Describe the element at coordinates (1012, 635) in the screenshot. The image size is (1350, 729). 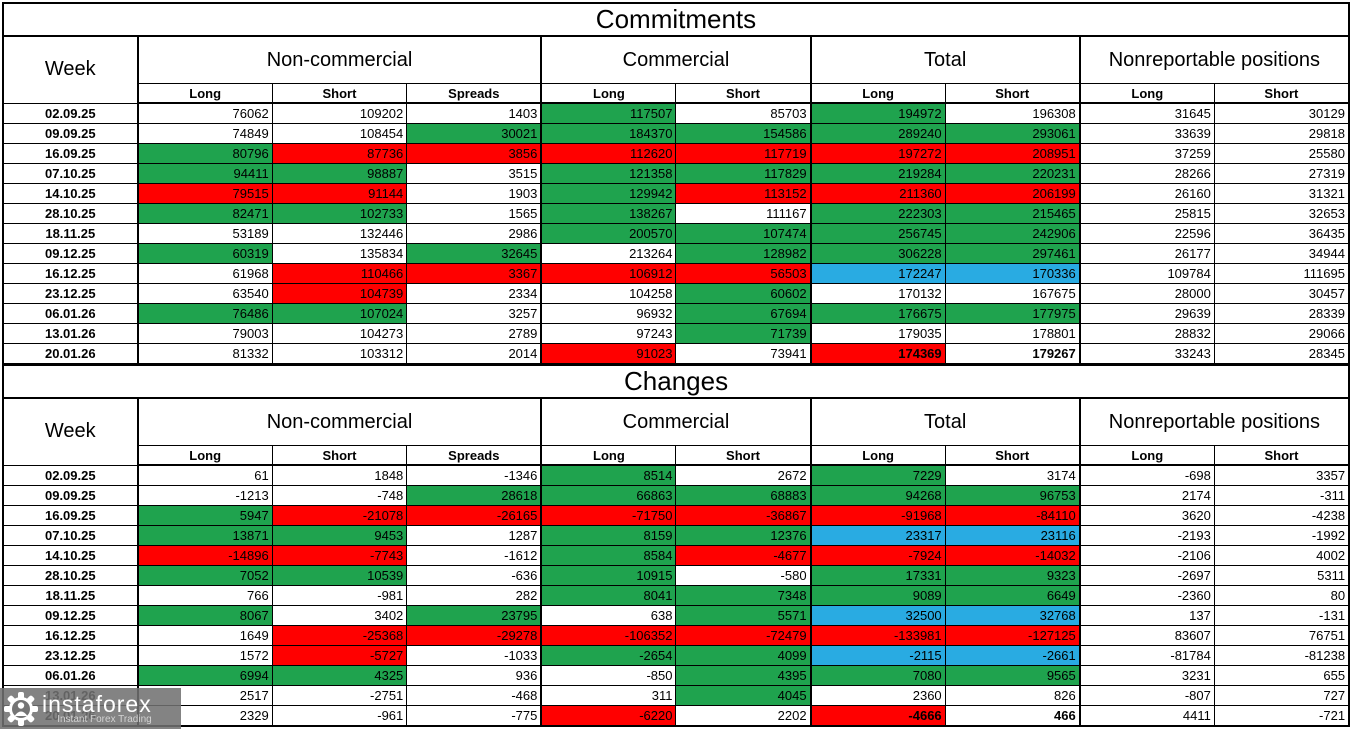
I see `value-cell: -127125` at that location.